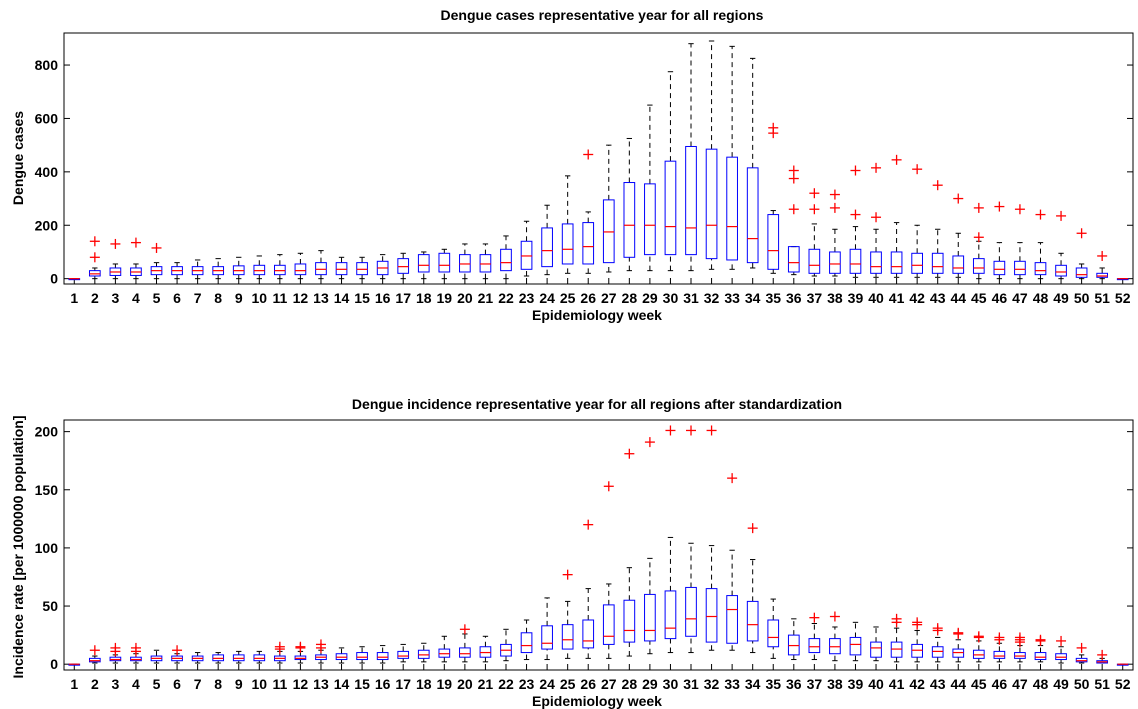  What do you see at coordinates (54, 279) in the screenshot?
I see `y-tick-label: 0` at bounding box center [54, 279].